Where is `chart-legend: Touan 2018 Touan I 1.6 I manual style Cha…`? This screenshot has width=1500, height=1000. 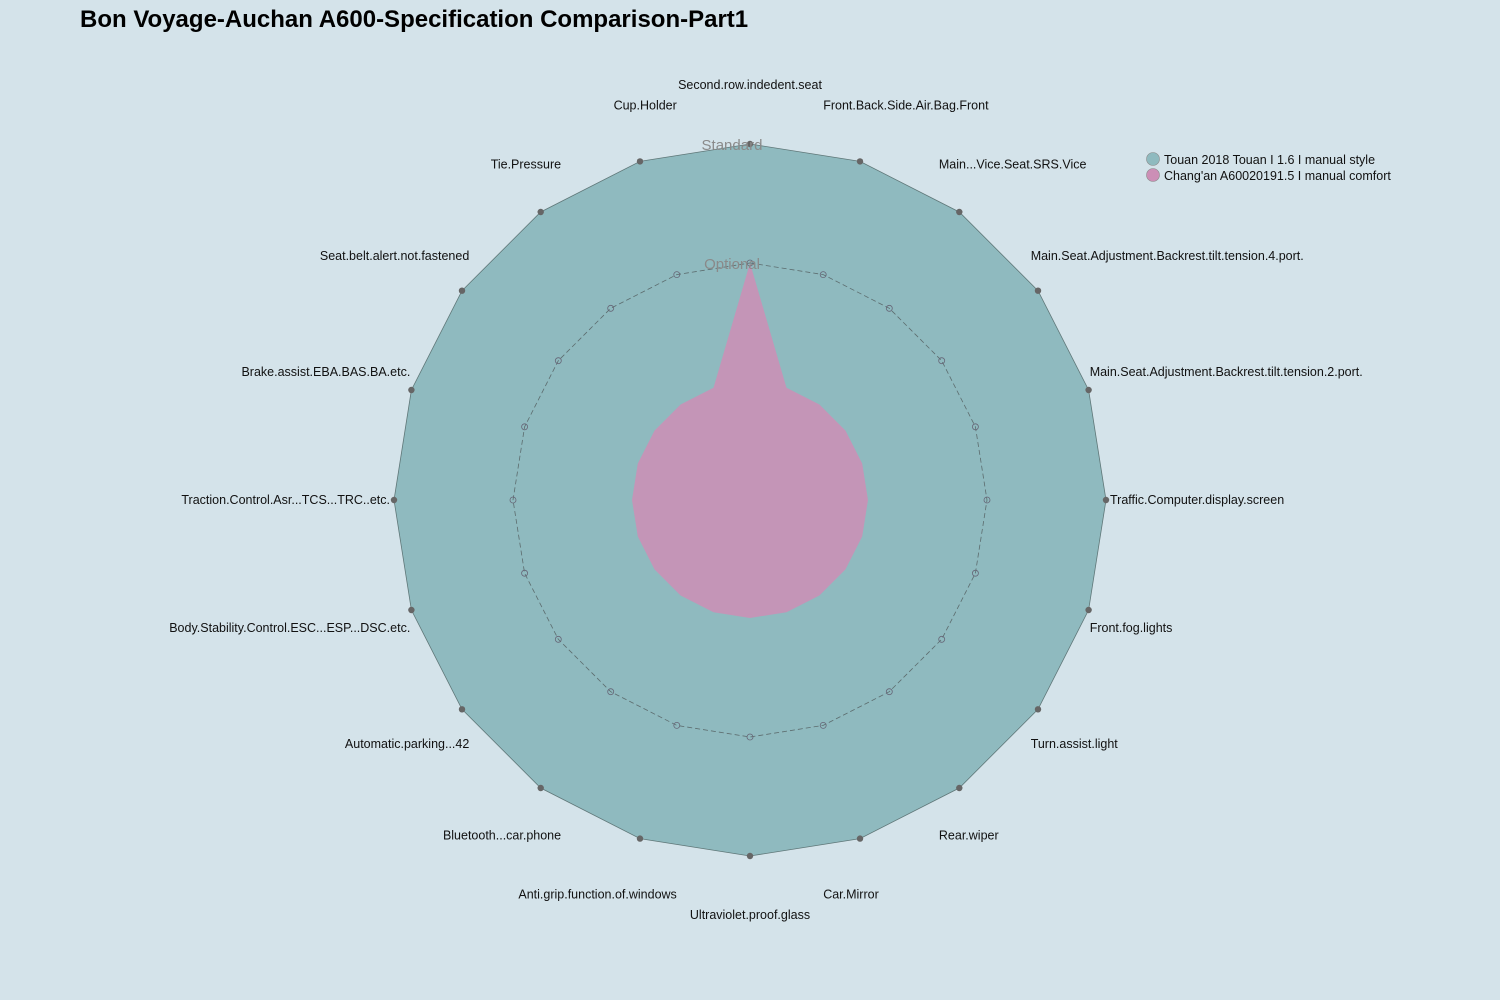 chart-legend: Touan 2018 Touan I 1.6 I manual style Cha… is located at coordinates (1268, 167).